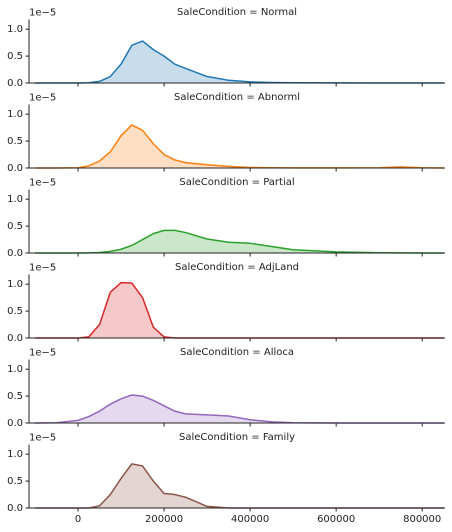 The image size is (452, 532). What do you see at coordinates (336, 519) in the screenshot?
I see `x-tick-label: 600000` at bounding box center [336, 519].